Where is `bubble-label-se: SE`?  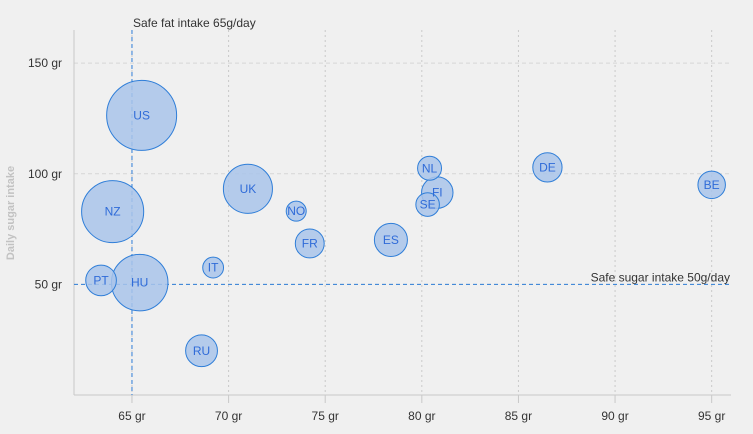
bubble-label-se: SE is located at coordinates (428, 205).